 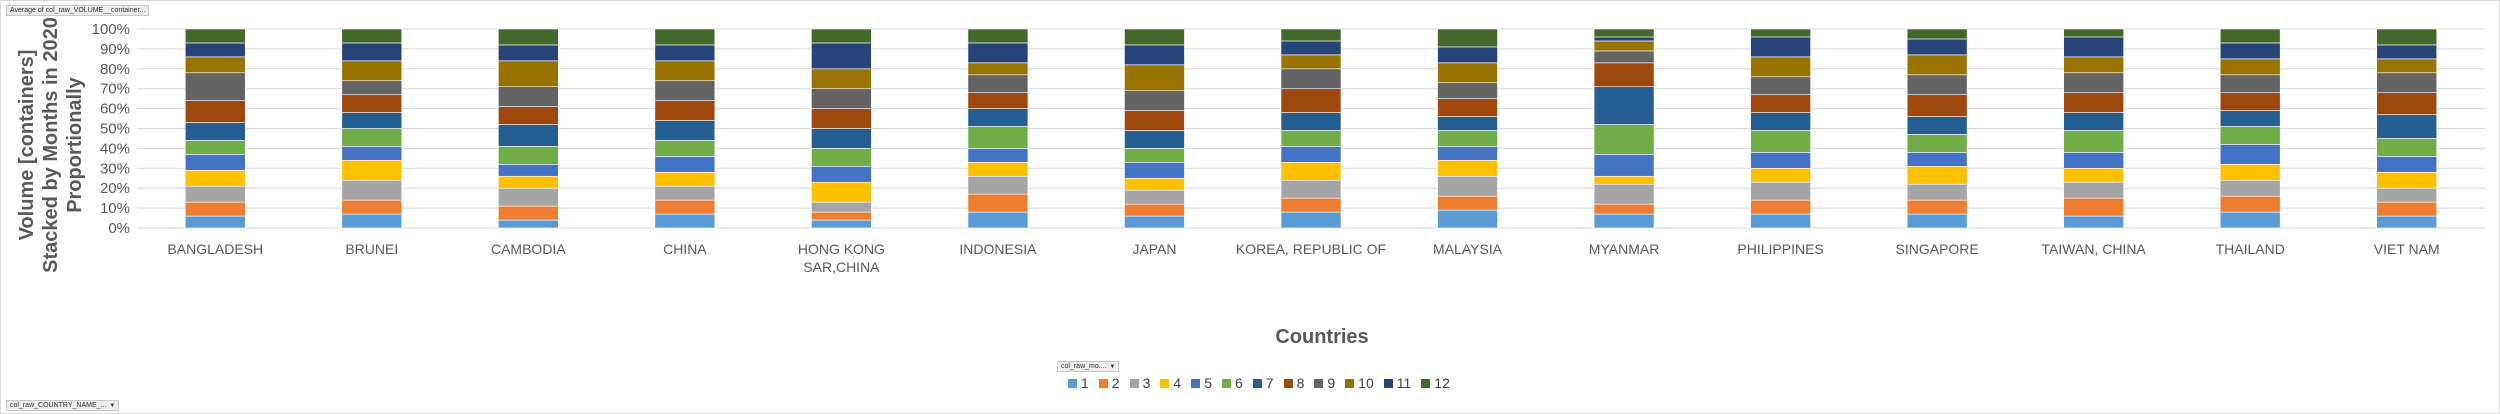 I want to click on legend-item: 5, so click(x=1201, y=383).